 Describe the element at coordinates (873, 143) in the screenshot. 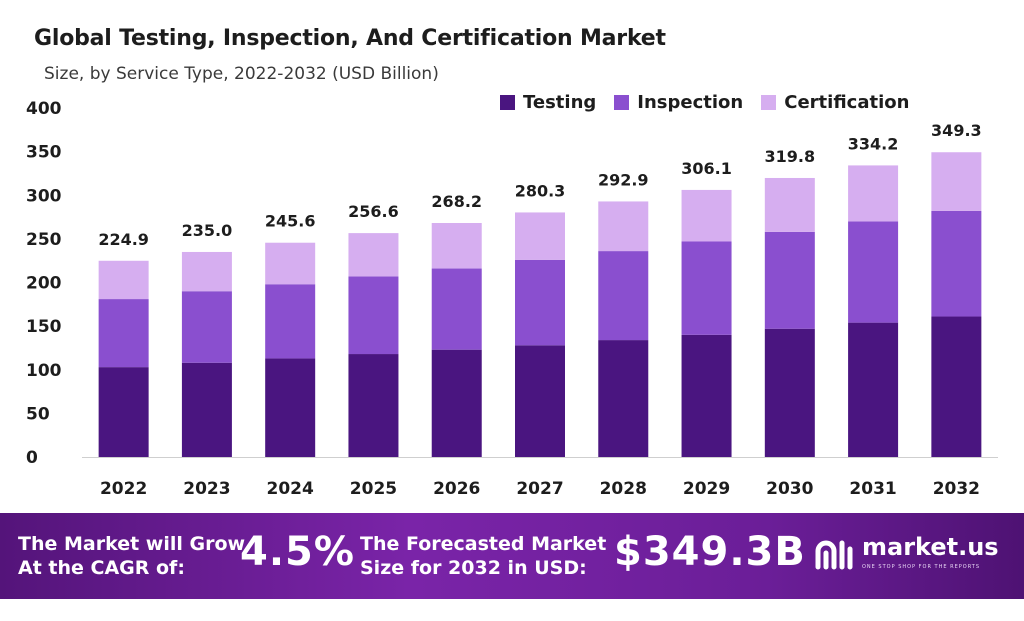

I see `total-label-2031: 334.2` at that location.